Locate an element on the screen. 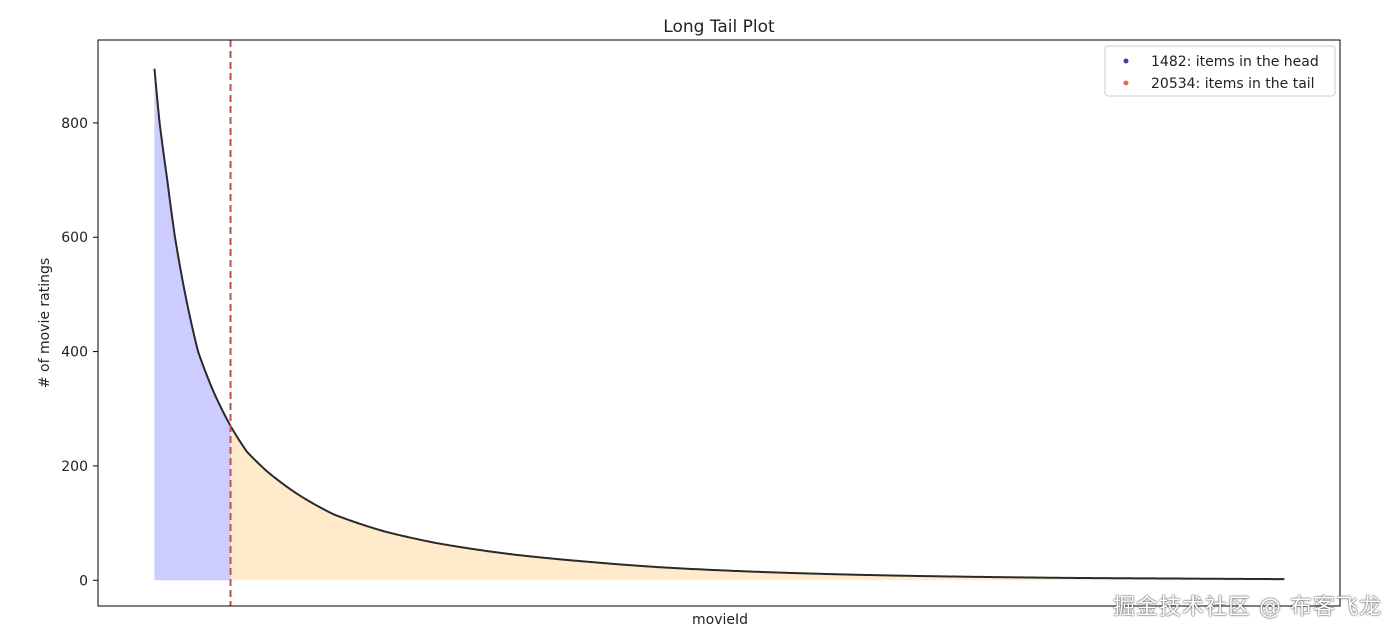 The height and width of the screenshot is (639, 1400). legend-entry: 20534: items in the tail is located at coordinates (1233, 84).